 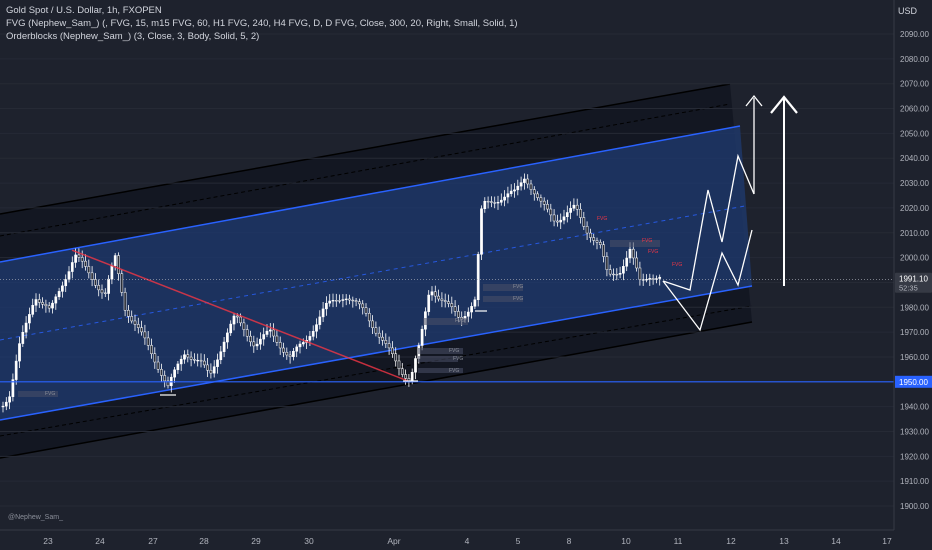 What do you see at coordinates (708, 222) in the screenshot?
I see `projection-path-upper` at bounding box center [708, 222].